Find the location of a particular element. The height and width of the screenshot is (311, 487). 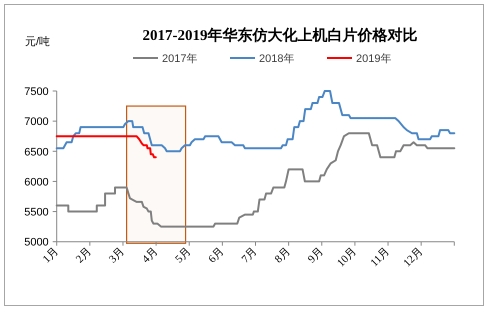

x-tick-label: 4月 is located at coordinates (150, 255).